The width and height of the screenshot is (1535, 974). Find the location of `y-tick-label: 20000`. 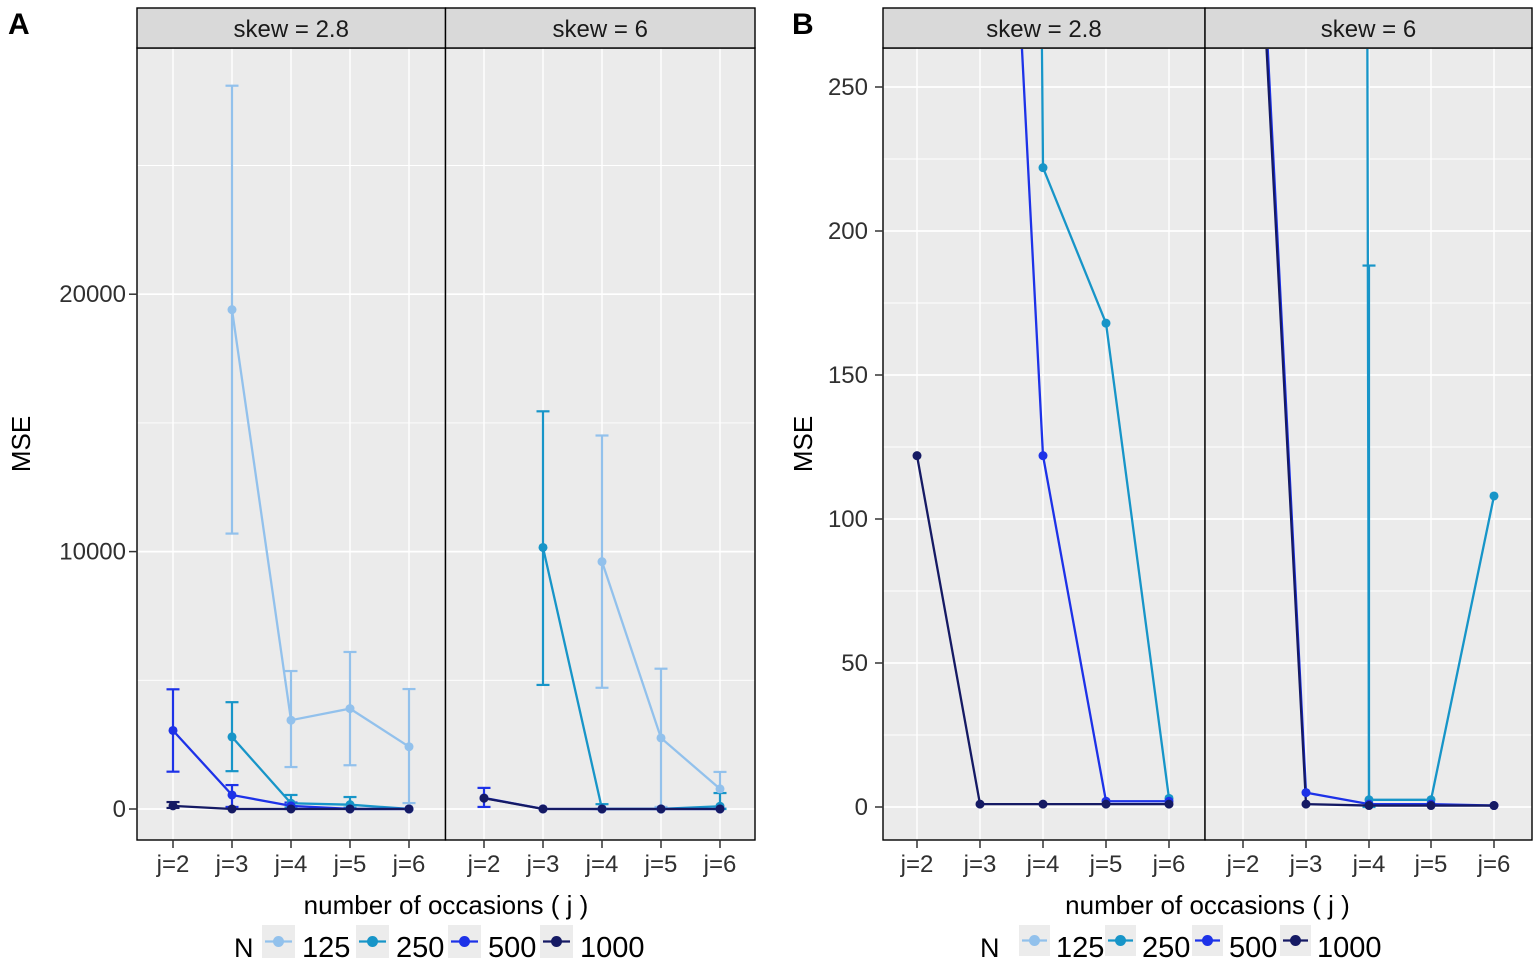

y-tick-label: 20000 is located at coordinates (92, 294).